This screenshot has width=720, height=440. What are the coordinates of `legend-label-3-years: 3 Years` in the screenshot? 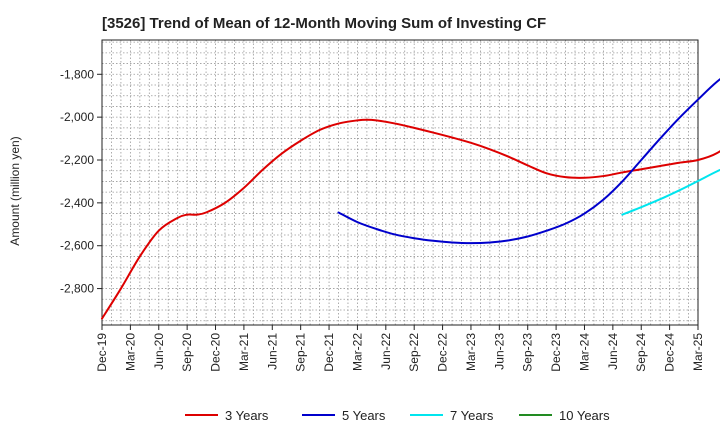 It's located at (247, 415).